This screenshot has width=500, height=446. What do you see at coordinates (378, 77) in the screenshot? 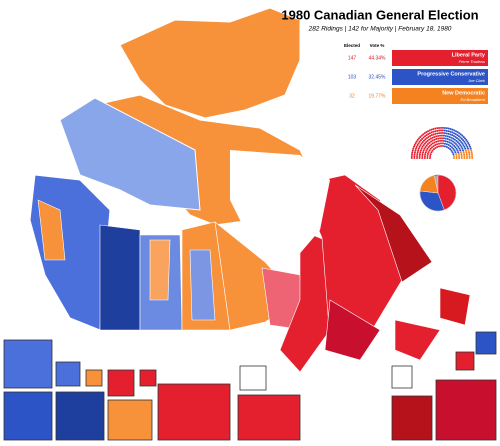
I see `vote-share: 32.45%` at bounding box center [378, 77].